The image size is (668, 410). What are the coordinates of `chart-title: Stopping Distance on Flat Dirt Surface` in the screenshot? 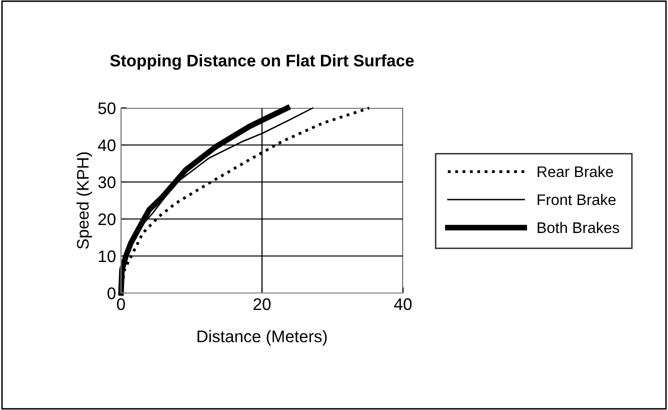 It's located at (262, 62).